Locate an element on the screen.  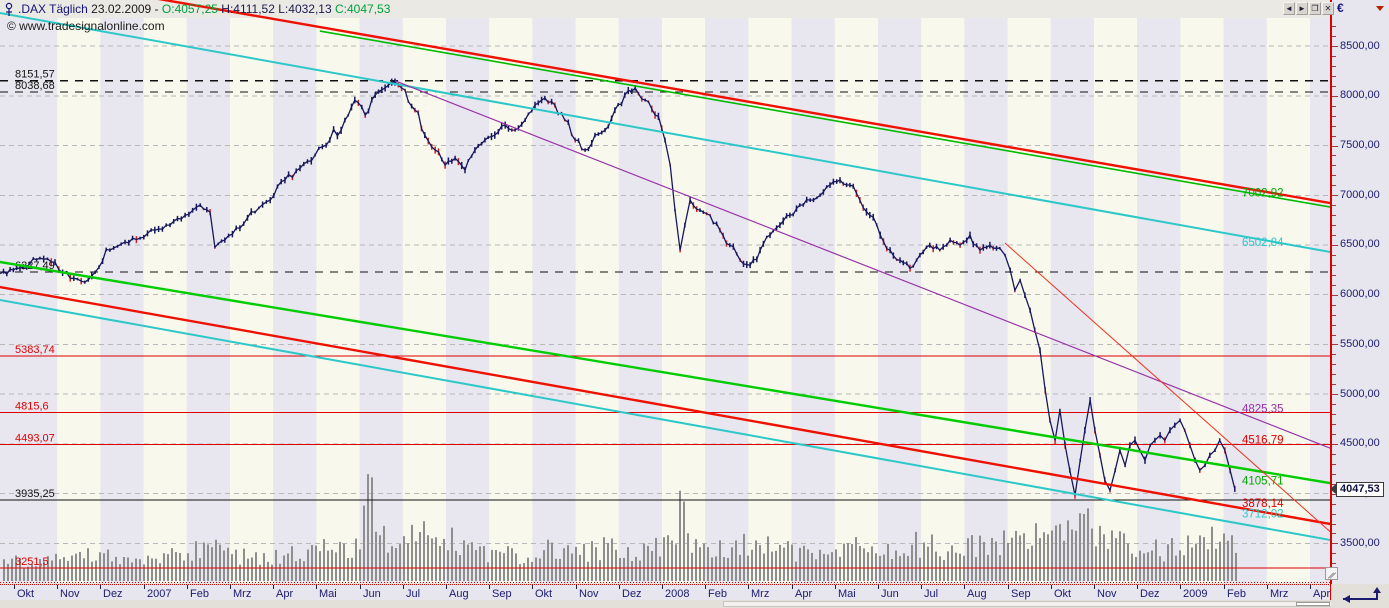
x-axis-label: 2008 is located at coordinates (677, 594).